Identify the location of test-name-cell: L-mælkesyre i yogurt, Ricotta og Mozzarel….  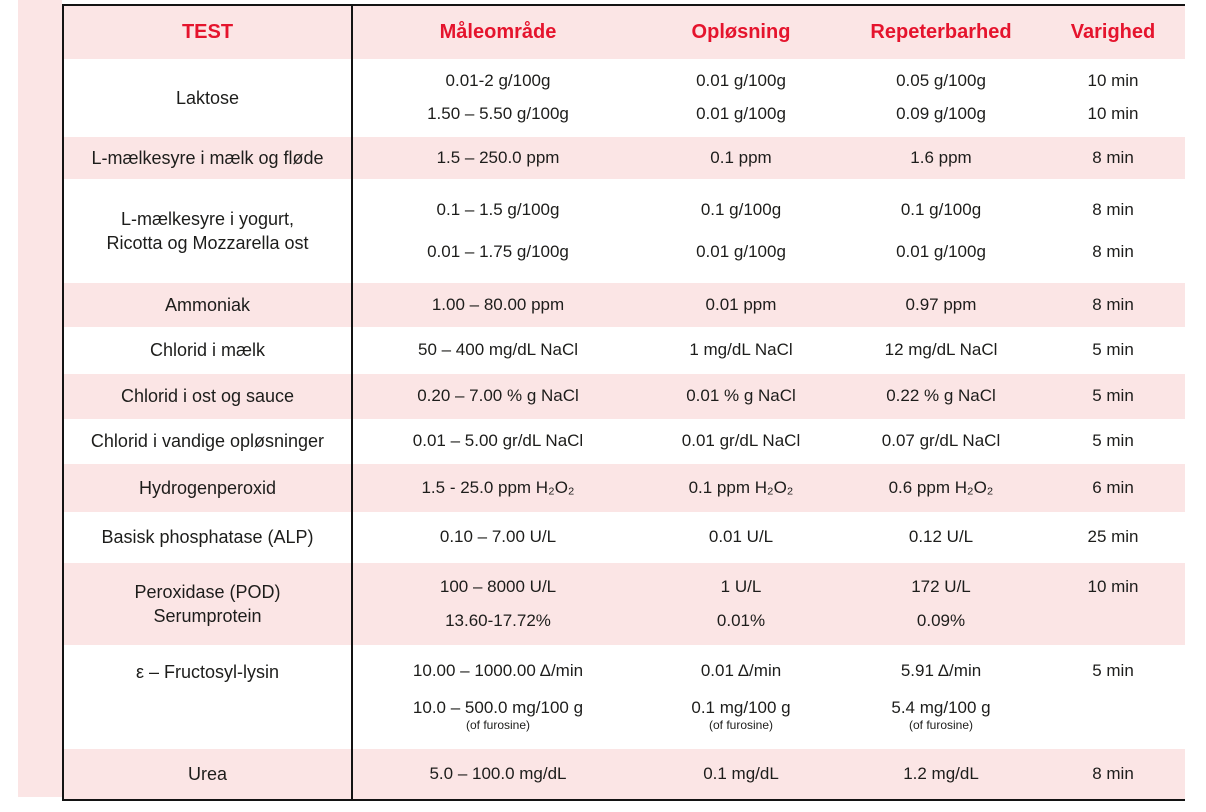
(208, 231).